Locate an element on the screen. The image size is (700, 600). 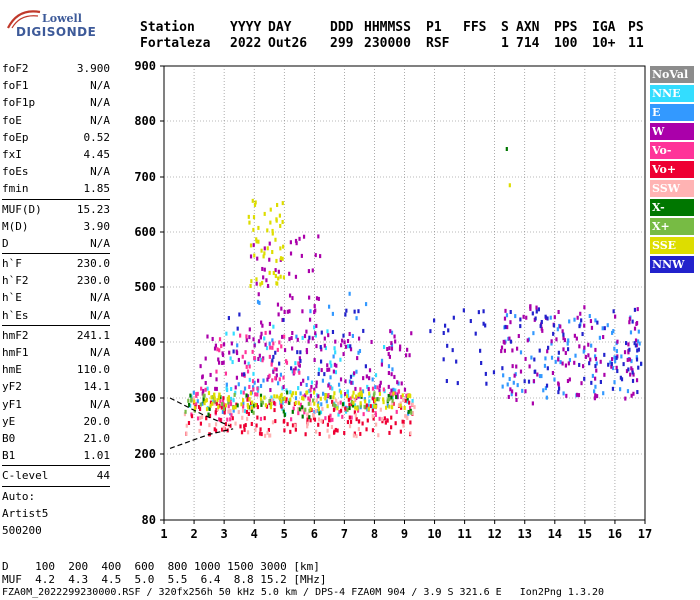
param-row-hf: h`F 230.0 is located at coordinates (56, 263).